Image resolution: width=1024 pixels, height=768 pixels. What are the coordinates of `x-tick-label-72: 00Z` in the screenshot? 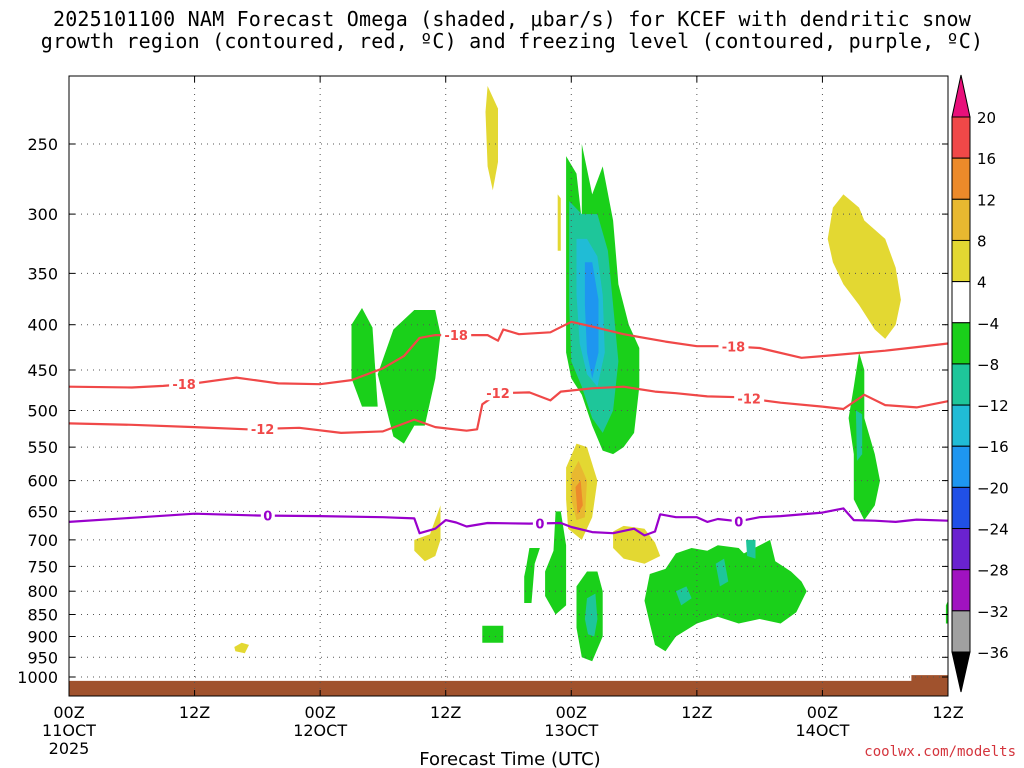 It's located at (822, 712).